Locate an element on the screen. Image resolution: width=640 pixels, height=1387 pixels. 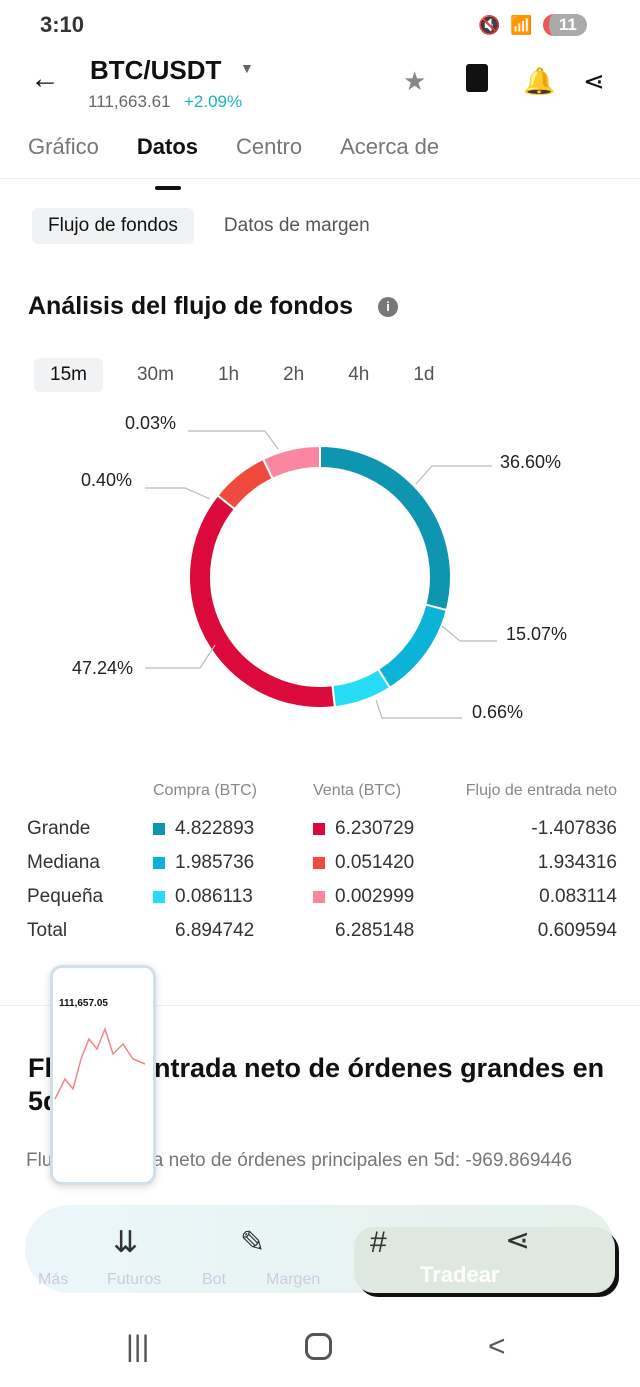
scroll-capture-icon: ⇊ is located at coordinates (126, 1242).